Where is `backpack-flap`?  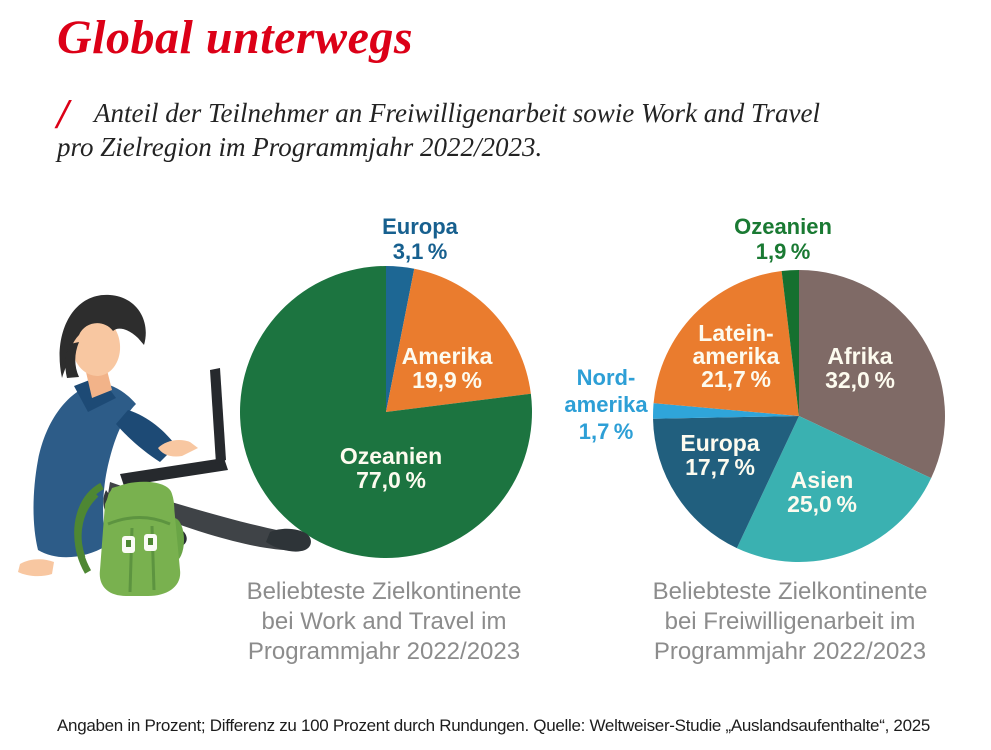
backpack-flap is located at coordinates (140, 502).